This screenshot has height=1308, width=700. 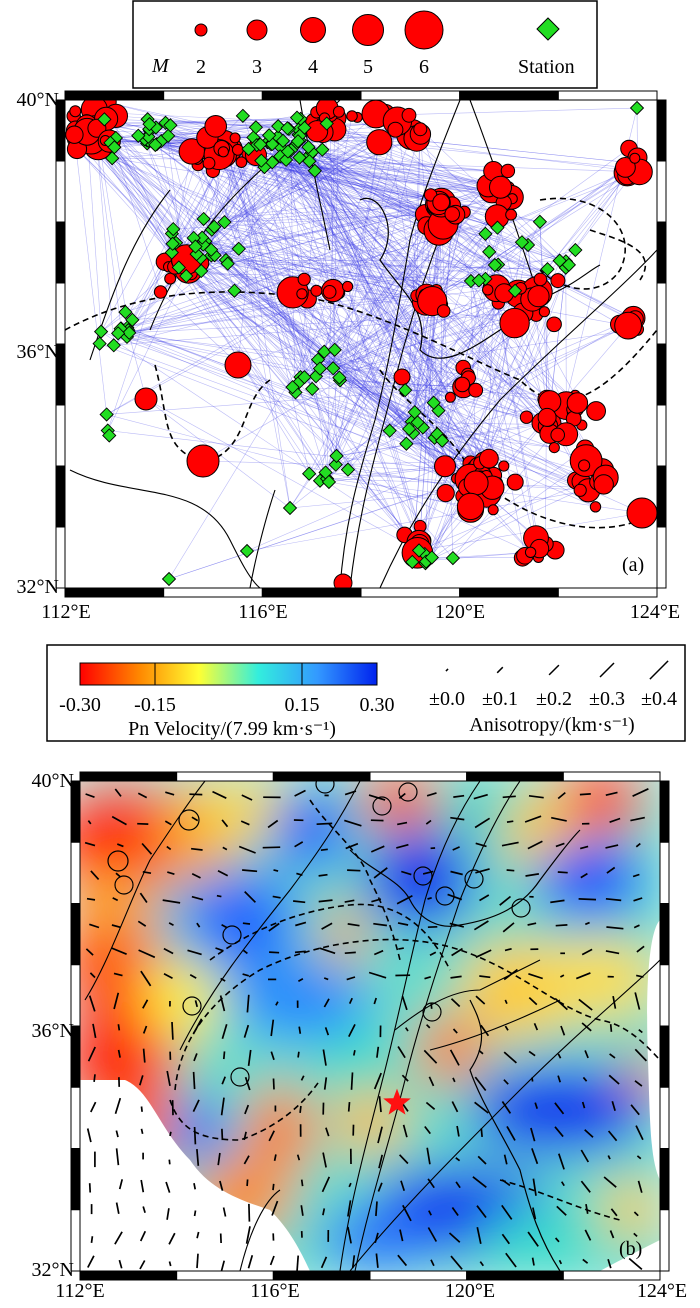 I want to click on magnitude-label-6: 6, so click(x=424, y=67).